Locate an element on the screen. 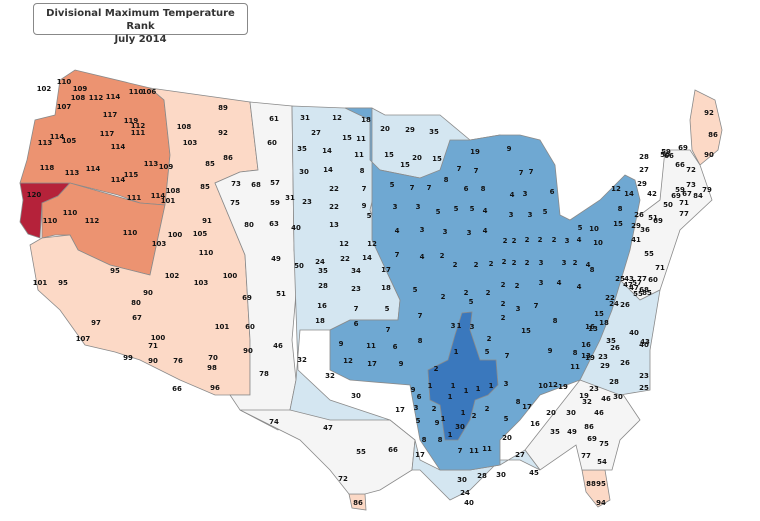  division-rank-label: 70 is located at coordinates (213, 358).